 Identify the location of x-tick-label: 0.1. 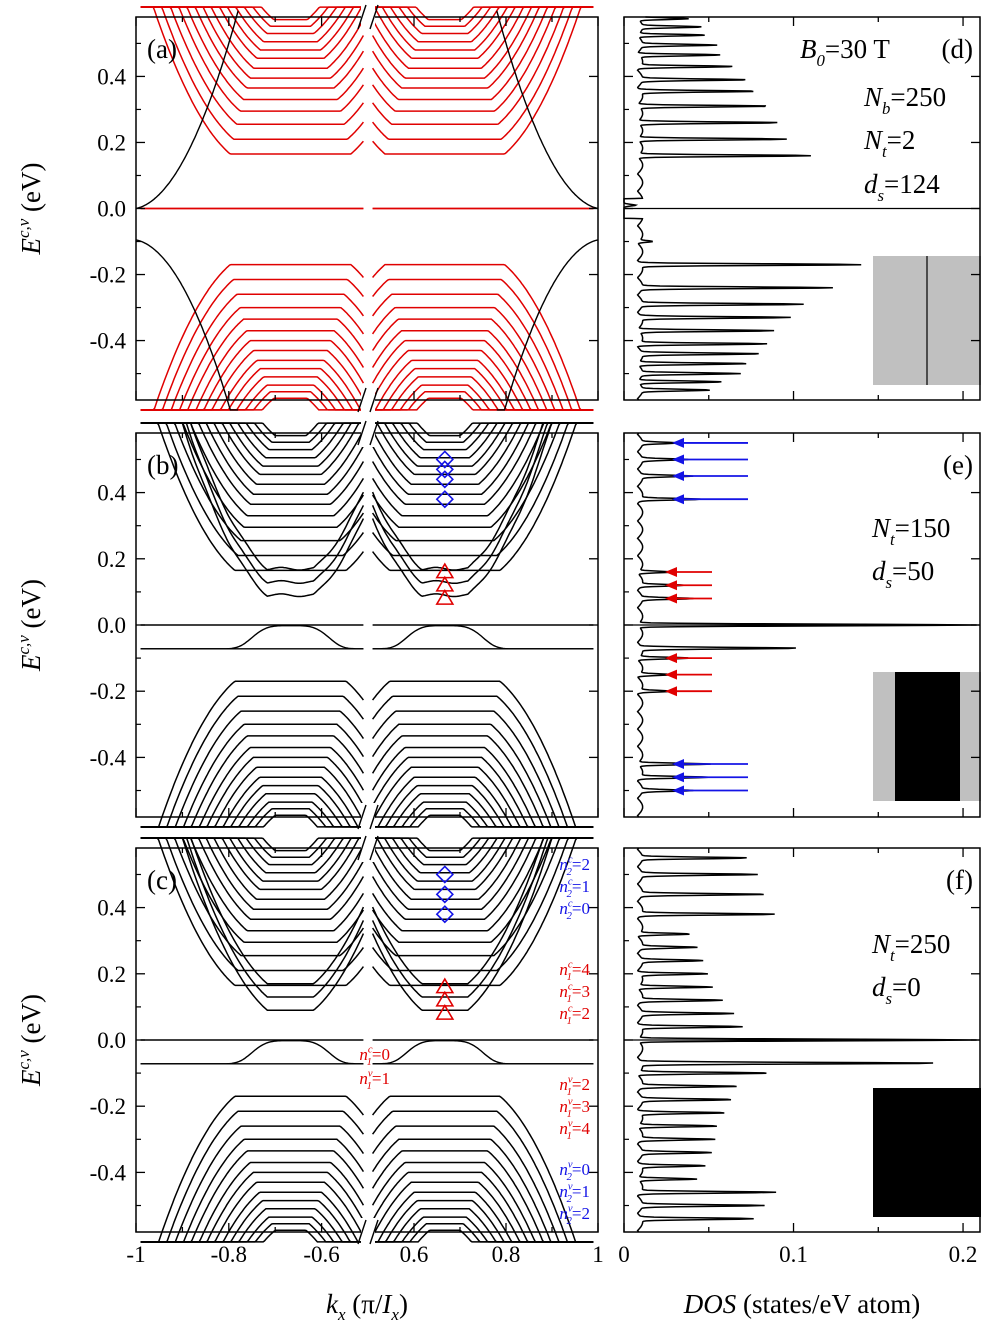
(793, 1254).